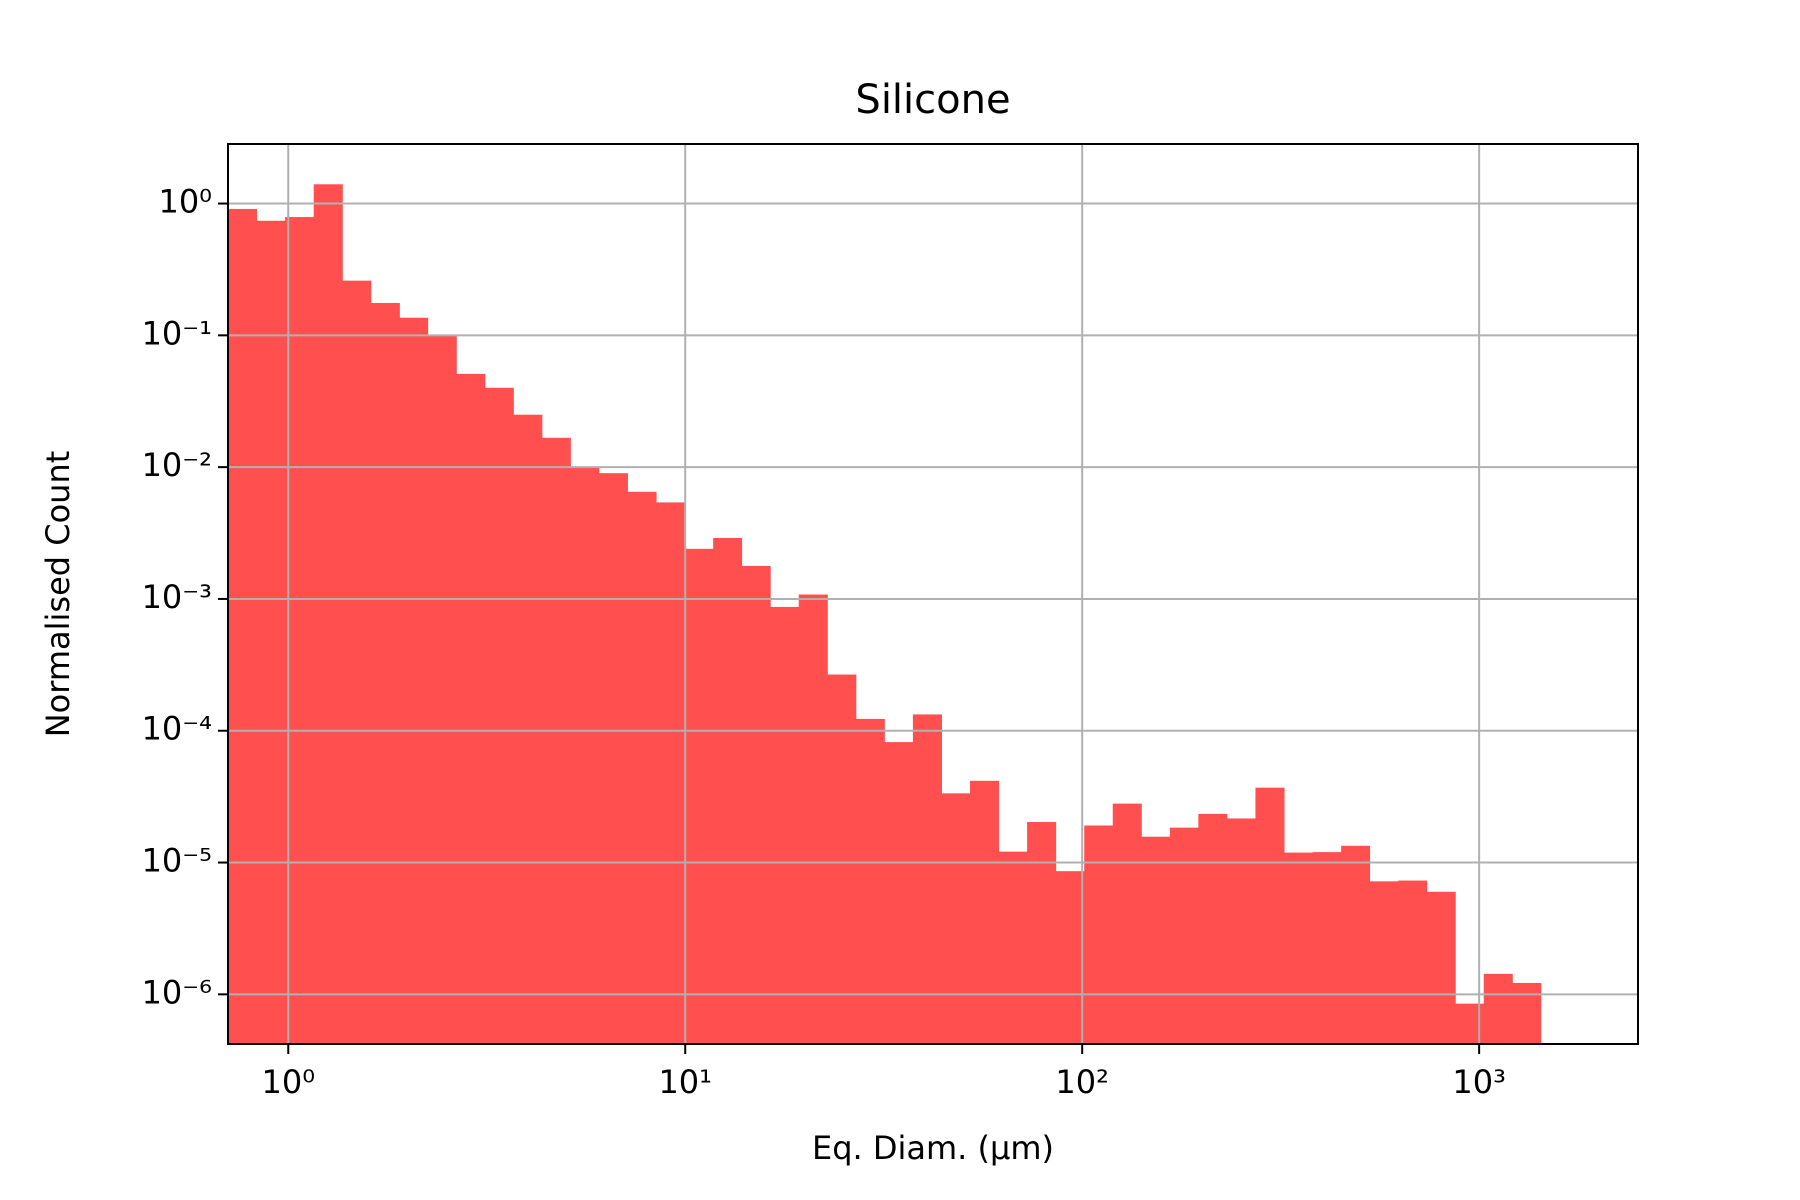  Describe the element at coordinates (177, 597) in the screenshot. I see `y-tick-label: 10⁻³` at that location.